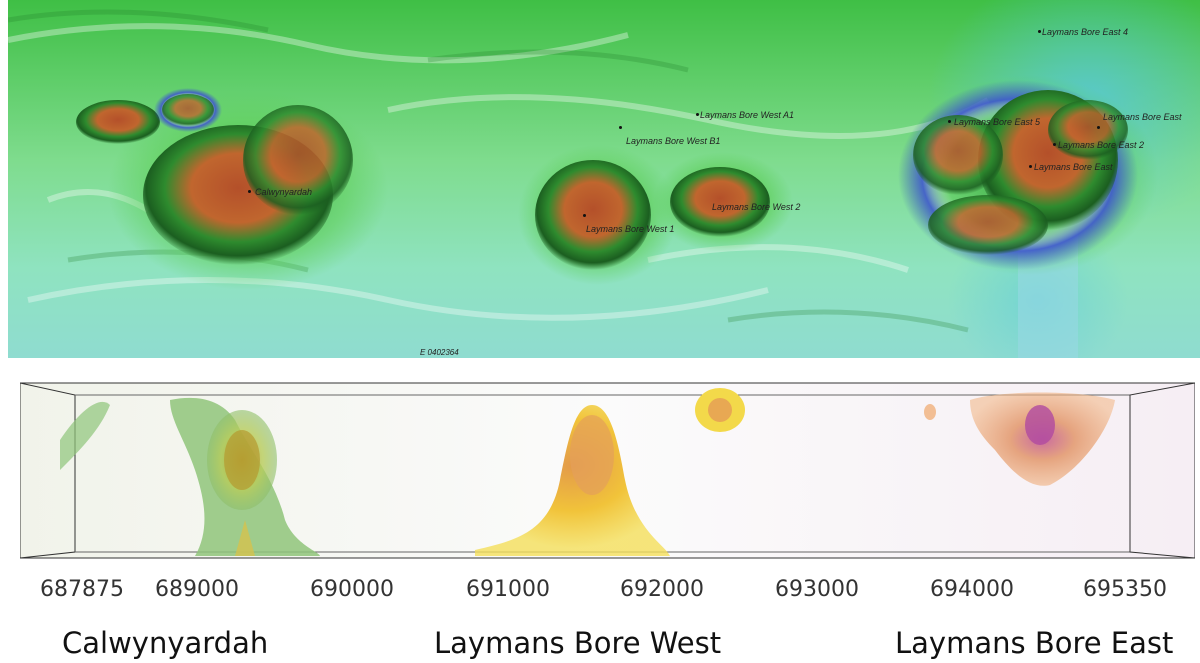  What do you see at coordinates (1085, 32) in the screenshot?
I see `map-label-lbe-4: Laymans Bore East 4` at bounding box center [1085, 32].